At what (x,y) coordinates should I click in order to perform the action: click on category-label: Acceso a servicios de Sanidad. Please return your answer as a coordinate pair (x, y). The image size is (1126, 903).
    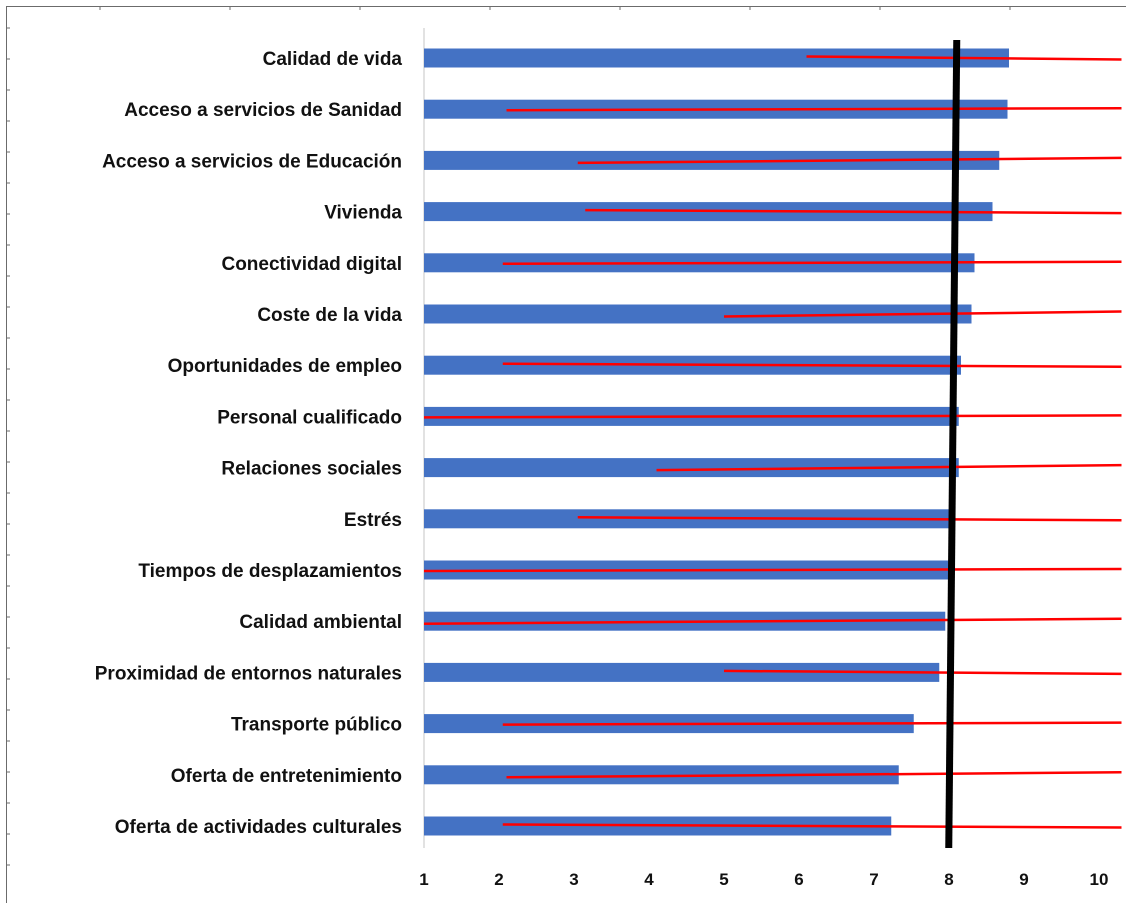
    Looking at the image, I should click on (263, 110).